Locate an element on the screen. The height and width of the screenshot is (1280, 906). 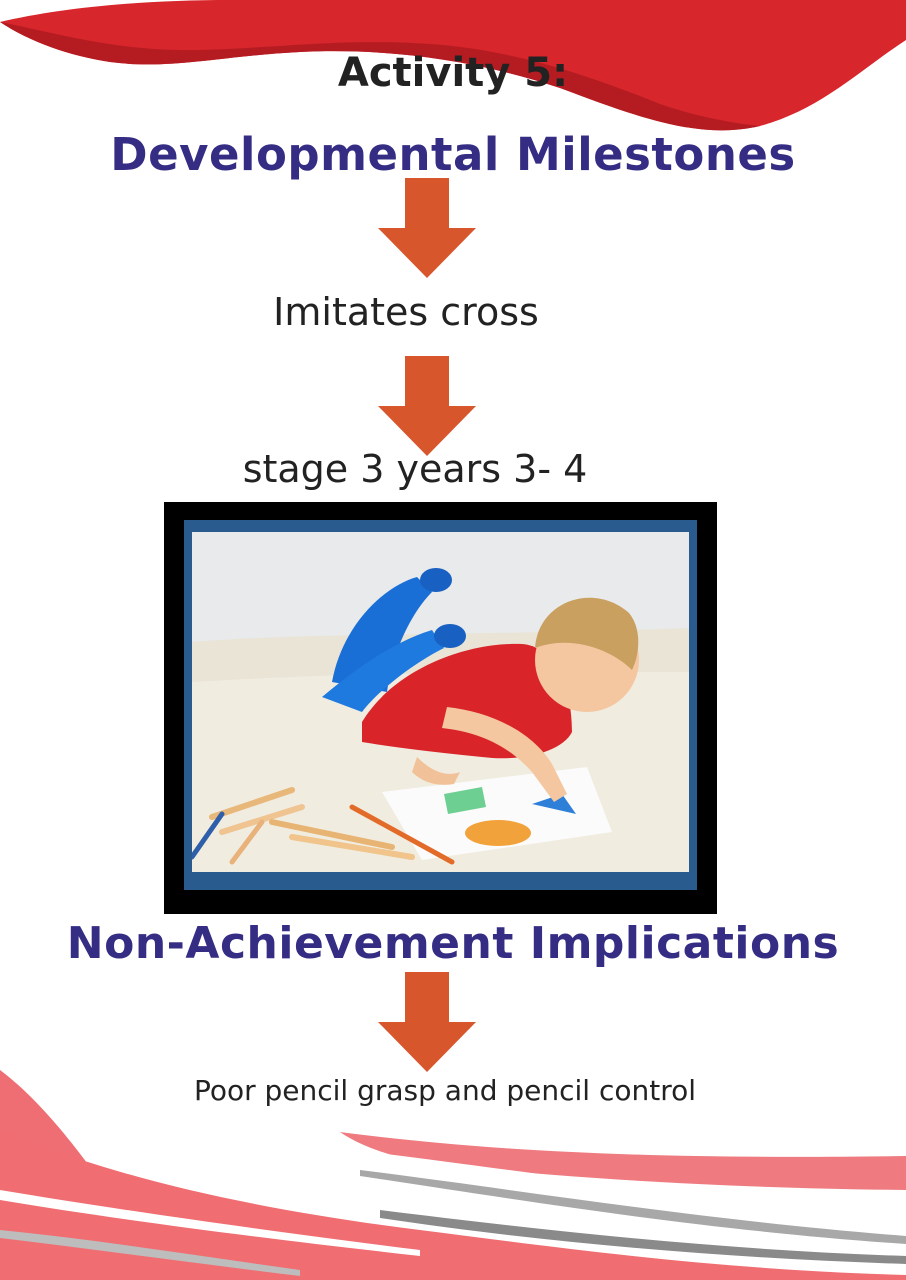
top-swoosh-decoration is located at coordinates (453, 65).